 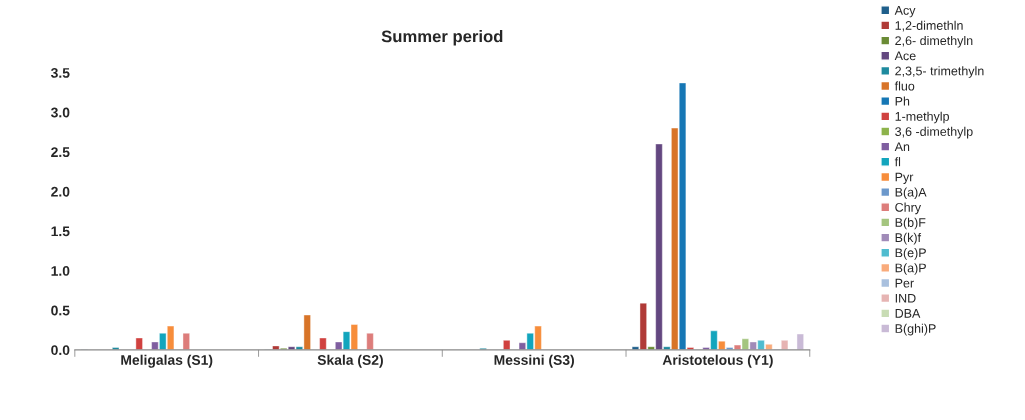 What do you see at coordinates (904, 86) in the screenshot?
I see `legend-label: fluo` at bounding box center [904, 86].